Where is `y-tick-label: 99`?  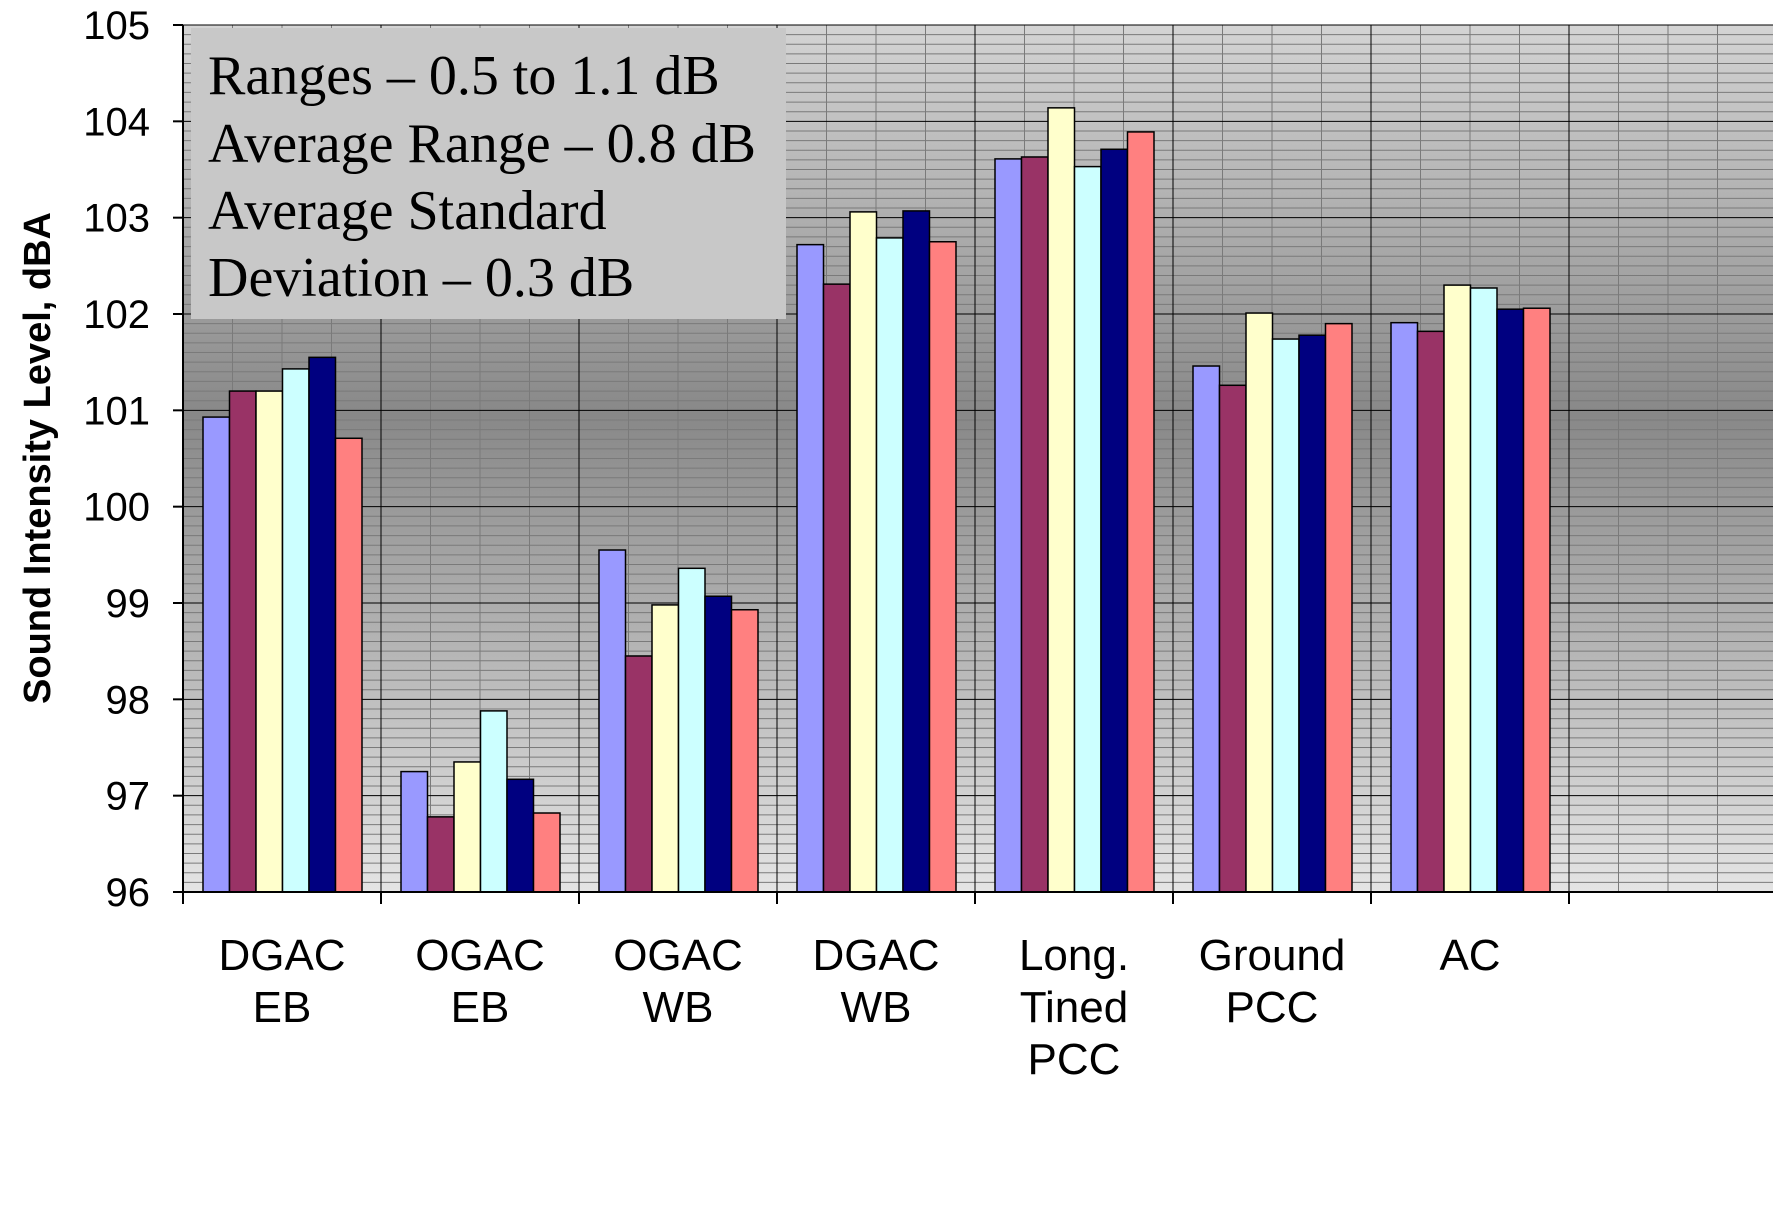
y-tick-label: 99 is located at coordinates (128, 604).